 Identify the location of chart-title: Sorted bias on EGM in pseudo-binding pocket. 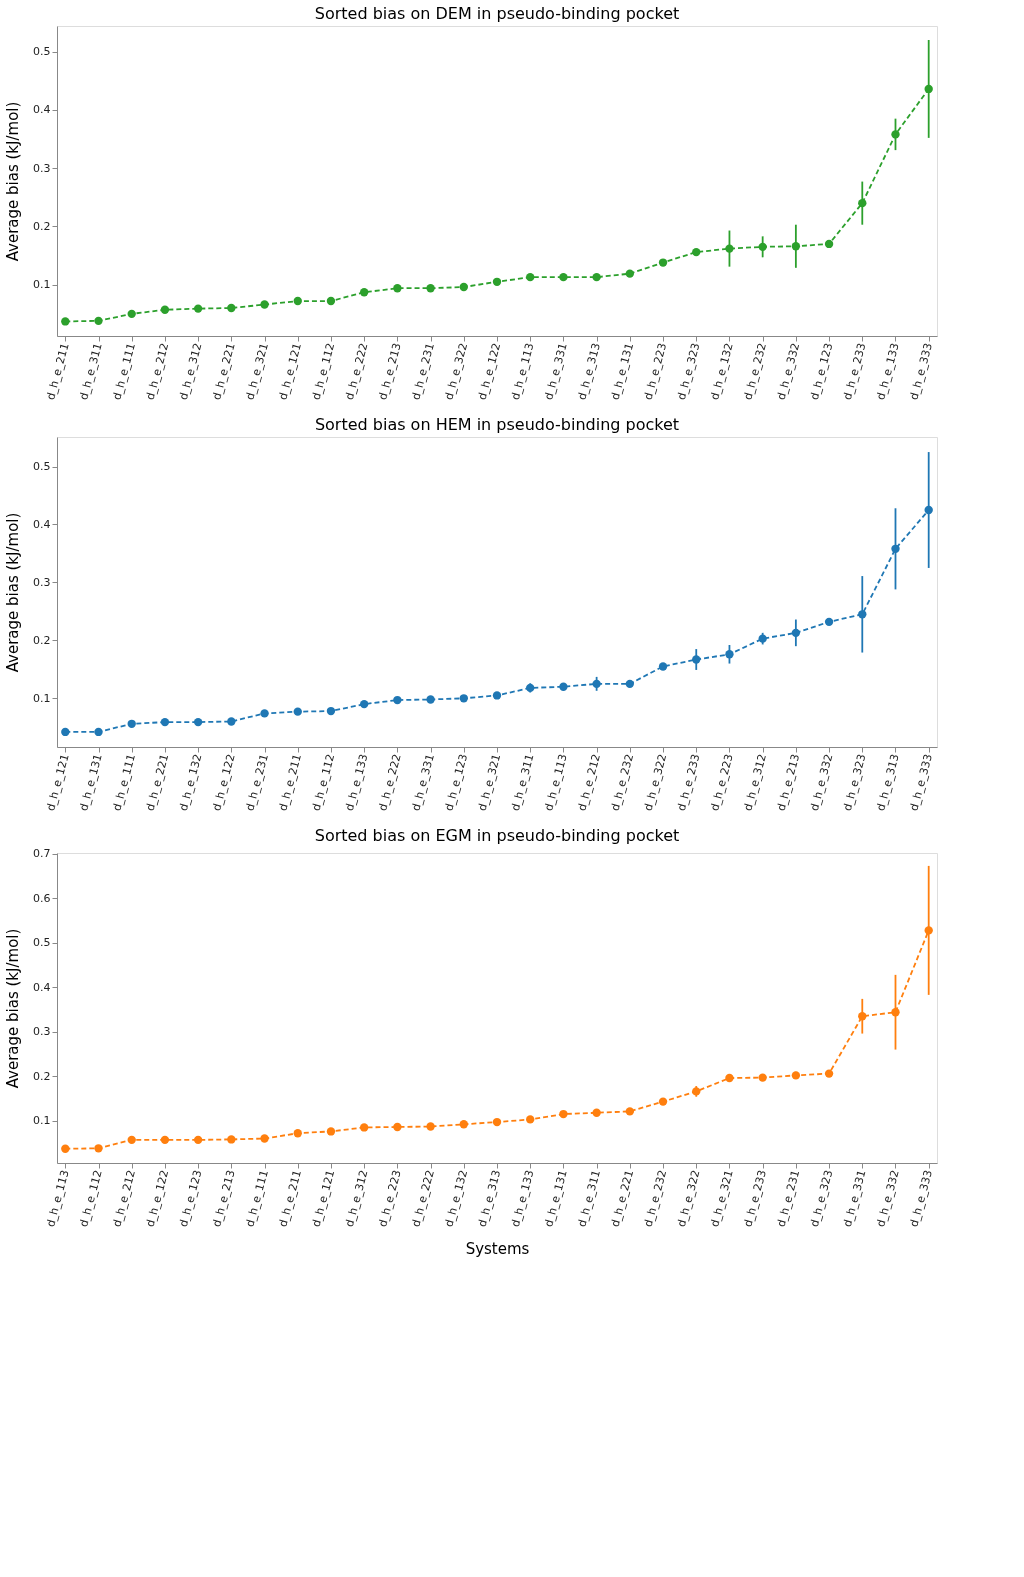
(497, 835).